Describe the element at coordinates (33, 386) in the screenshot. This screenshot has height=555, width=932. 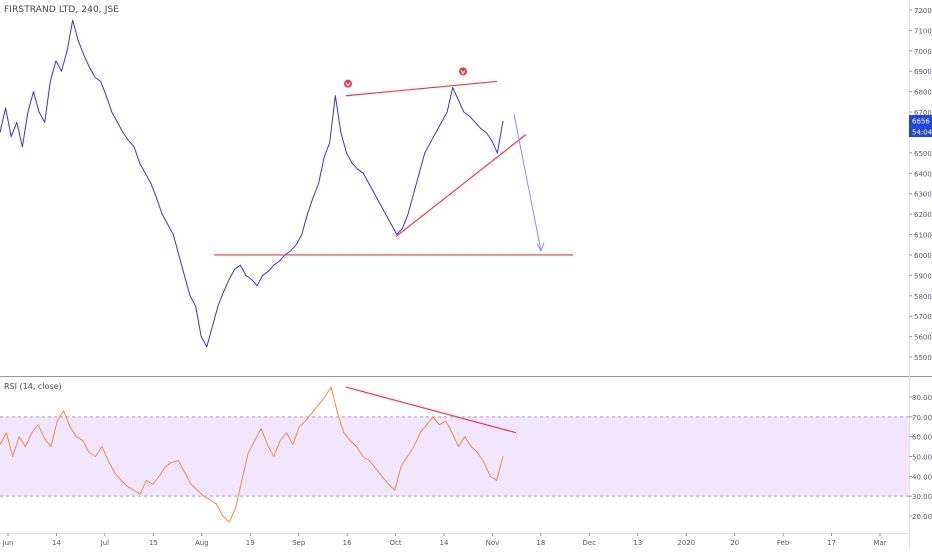
I see `rsi-title: RSI (14, close)` at that location.